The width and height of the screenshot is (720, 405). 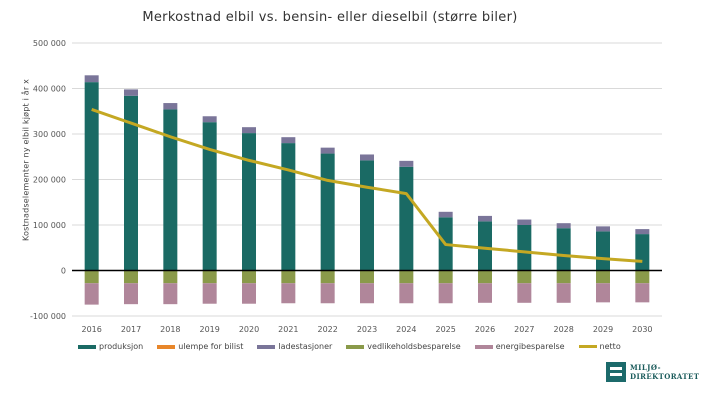 I want to click on x-tick-label: 2018, so click(x=170, y=329).